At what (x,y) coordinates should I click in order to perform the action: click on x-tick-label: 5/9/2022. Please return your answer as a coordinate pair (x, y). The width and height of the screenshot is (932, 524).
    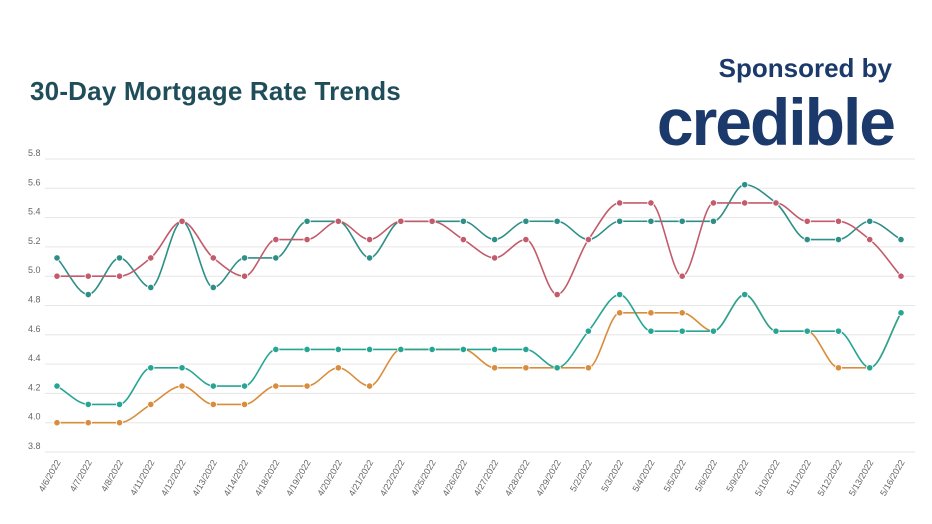
    Looking at the image, I should click on (737, 475).